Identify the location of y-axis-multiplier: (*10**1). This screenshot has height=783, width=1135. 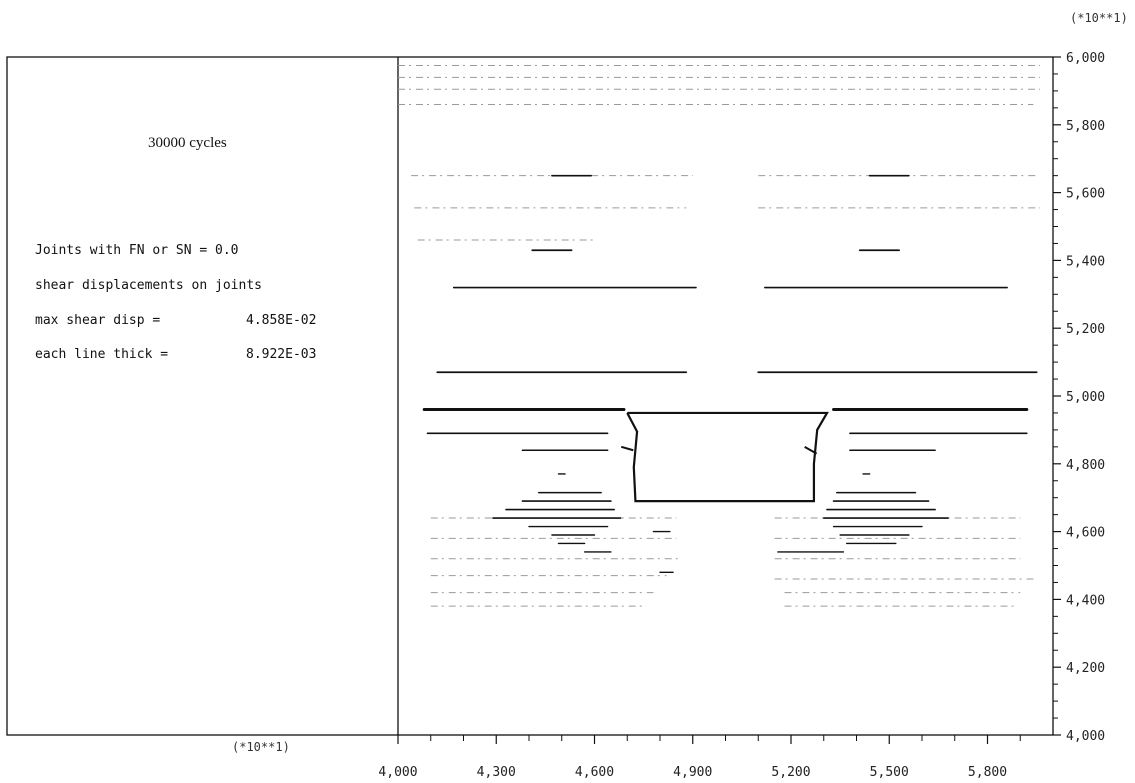
(1099, 18).